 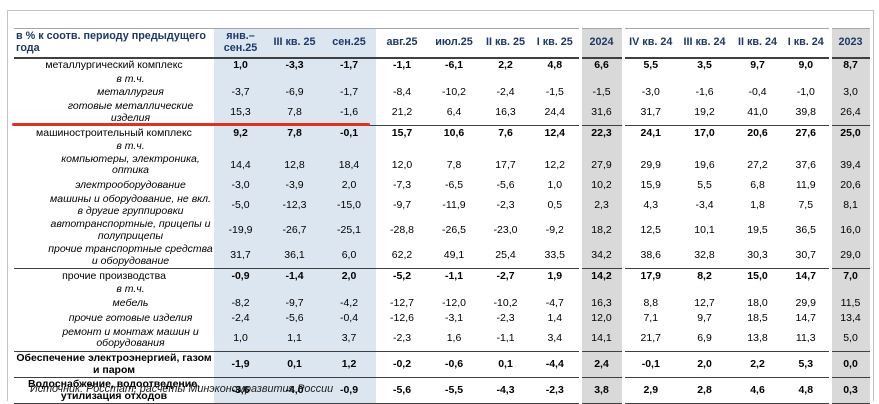 I want to click on value-cell: -8,4, so click(x=402, y=92).